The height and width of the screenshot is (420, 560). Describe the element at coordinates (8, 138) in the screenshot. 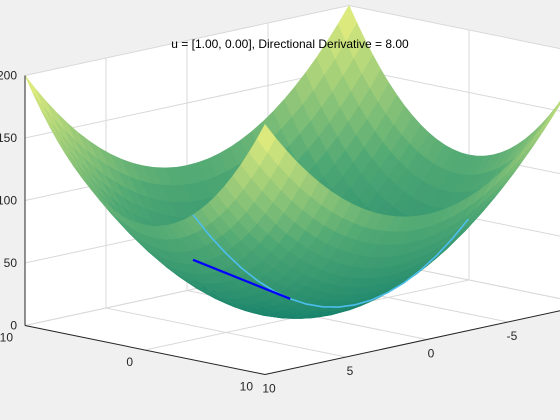

I see `tick-label: 150` at that location.